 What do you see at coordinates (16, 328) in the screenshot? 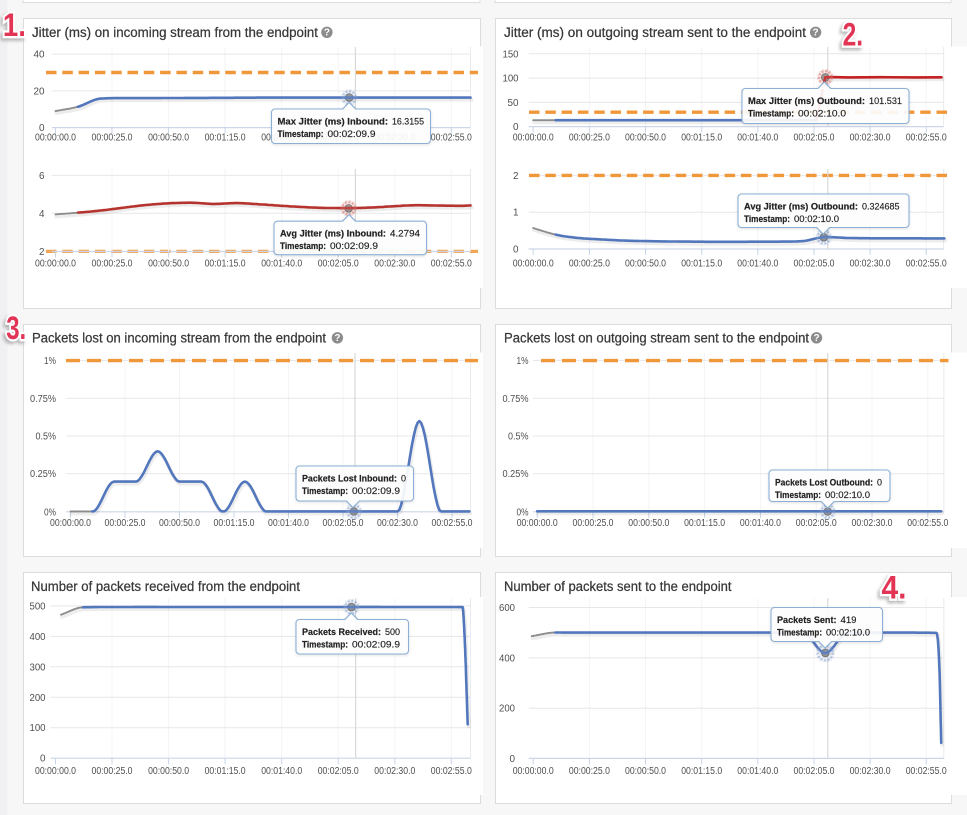
I see `svg-text: 3.` at bounding box center [16, 328].